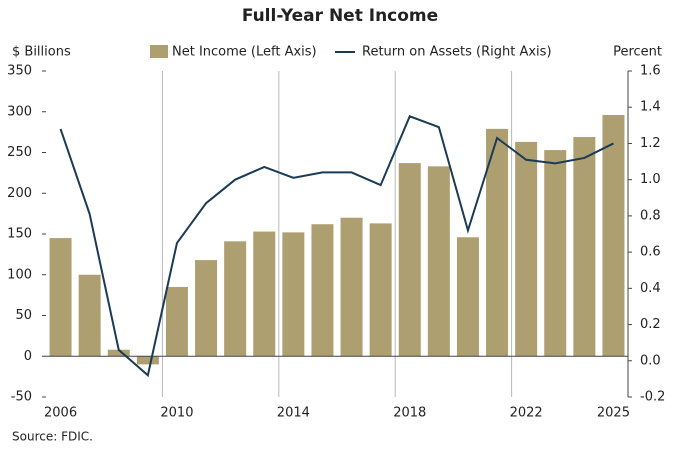 The image size is (680, 449). What do you see at coordinates (19, 274) in the screenshot?
I see `y-tick-label: 100` at bounding box center [19, 274].